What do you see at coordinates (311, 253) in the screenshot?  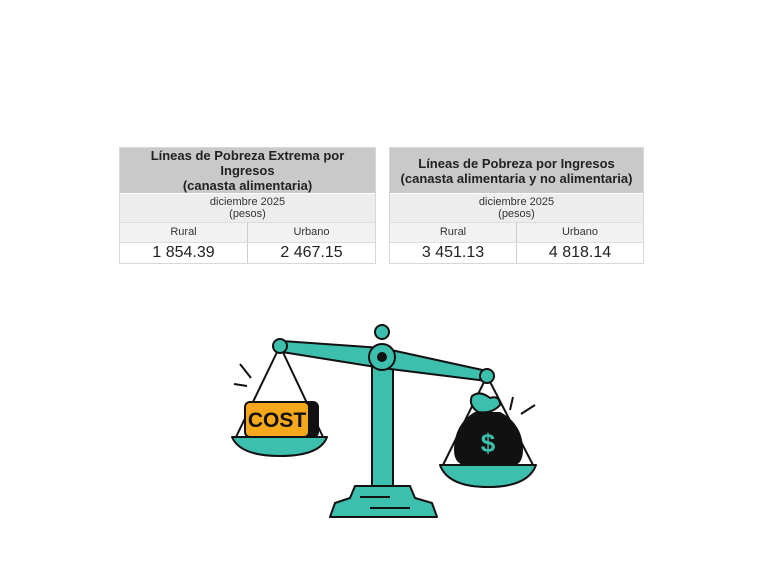 I see `value-urbano: 2 467.15` at bounding box center [311, 253].